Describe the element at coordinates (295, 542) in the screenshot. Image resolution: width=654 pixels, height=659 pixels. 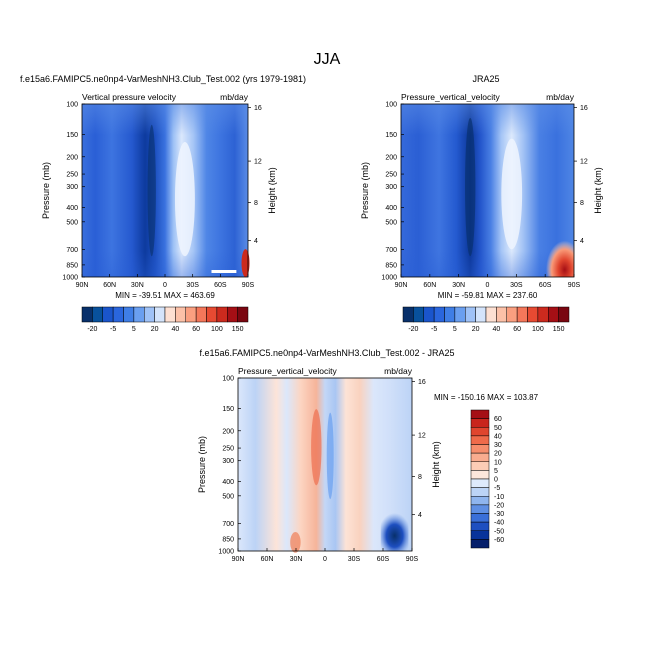
I see `field-surface-positive` at that location.